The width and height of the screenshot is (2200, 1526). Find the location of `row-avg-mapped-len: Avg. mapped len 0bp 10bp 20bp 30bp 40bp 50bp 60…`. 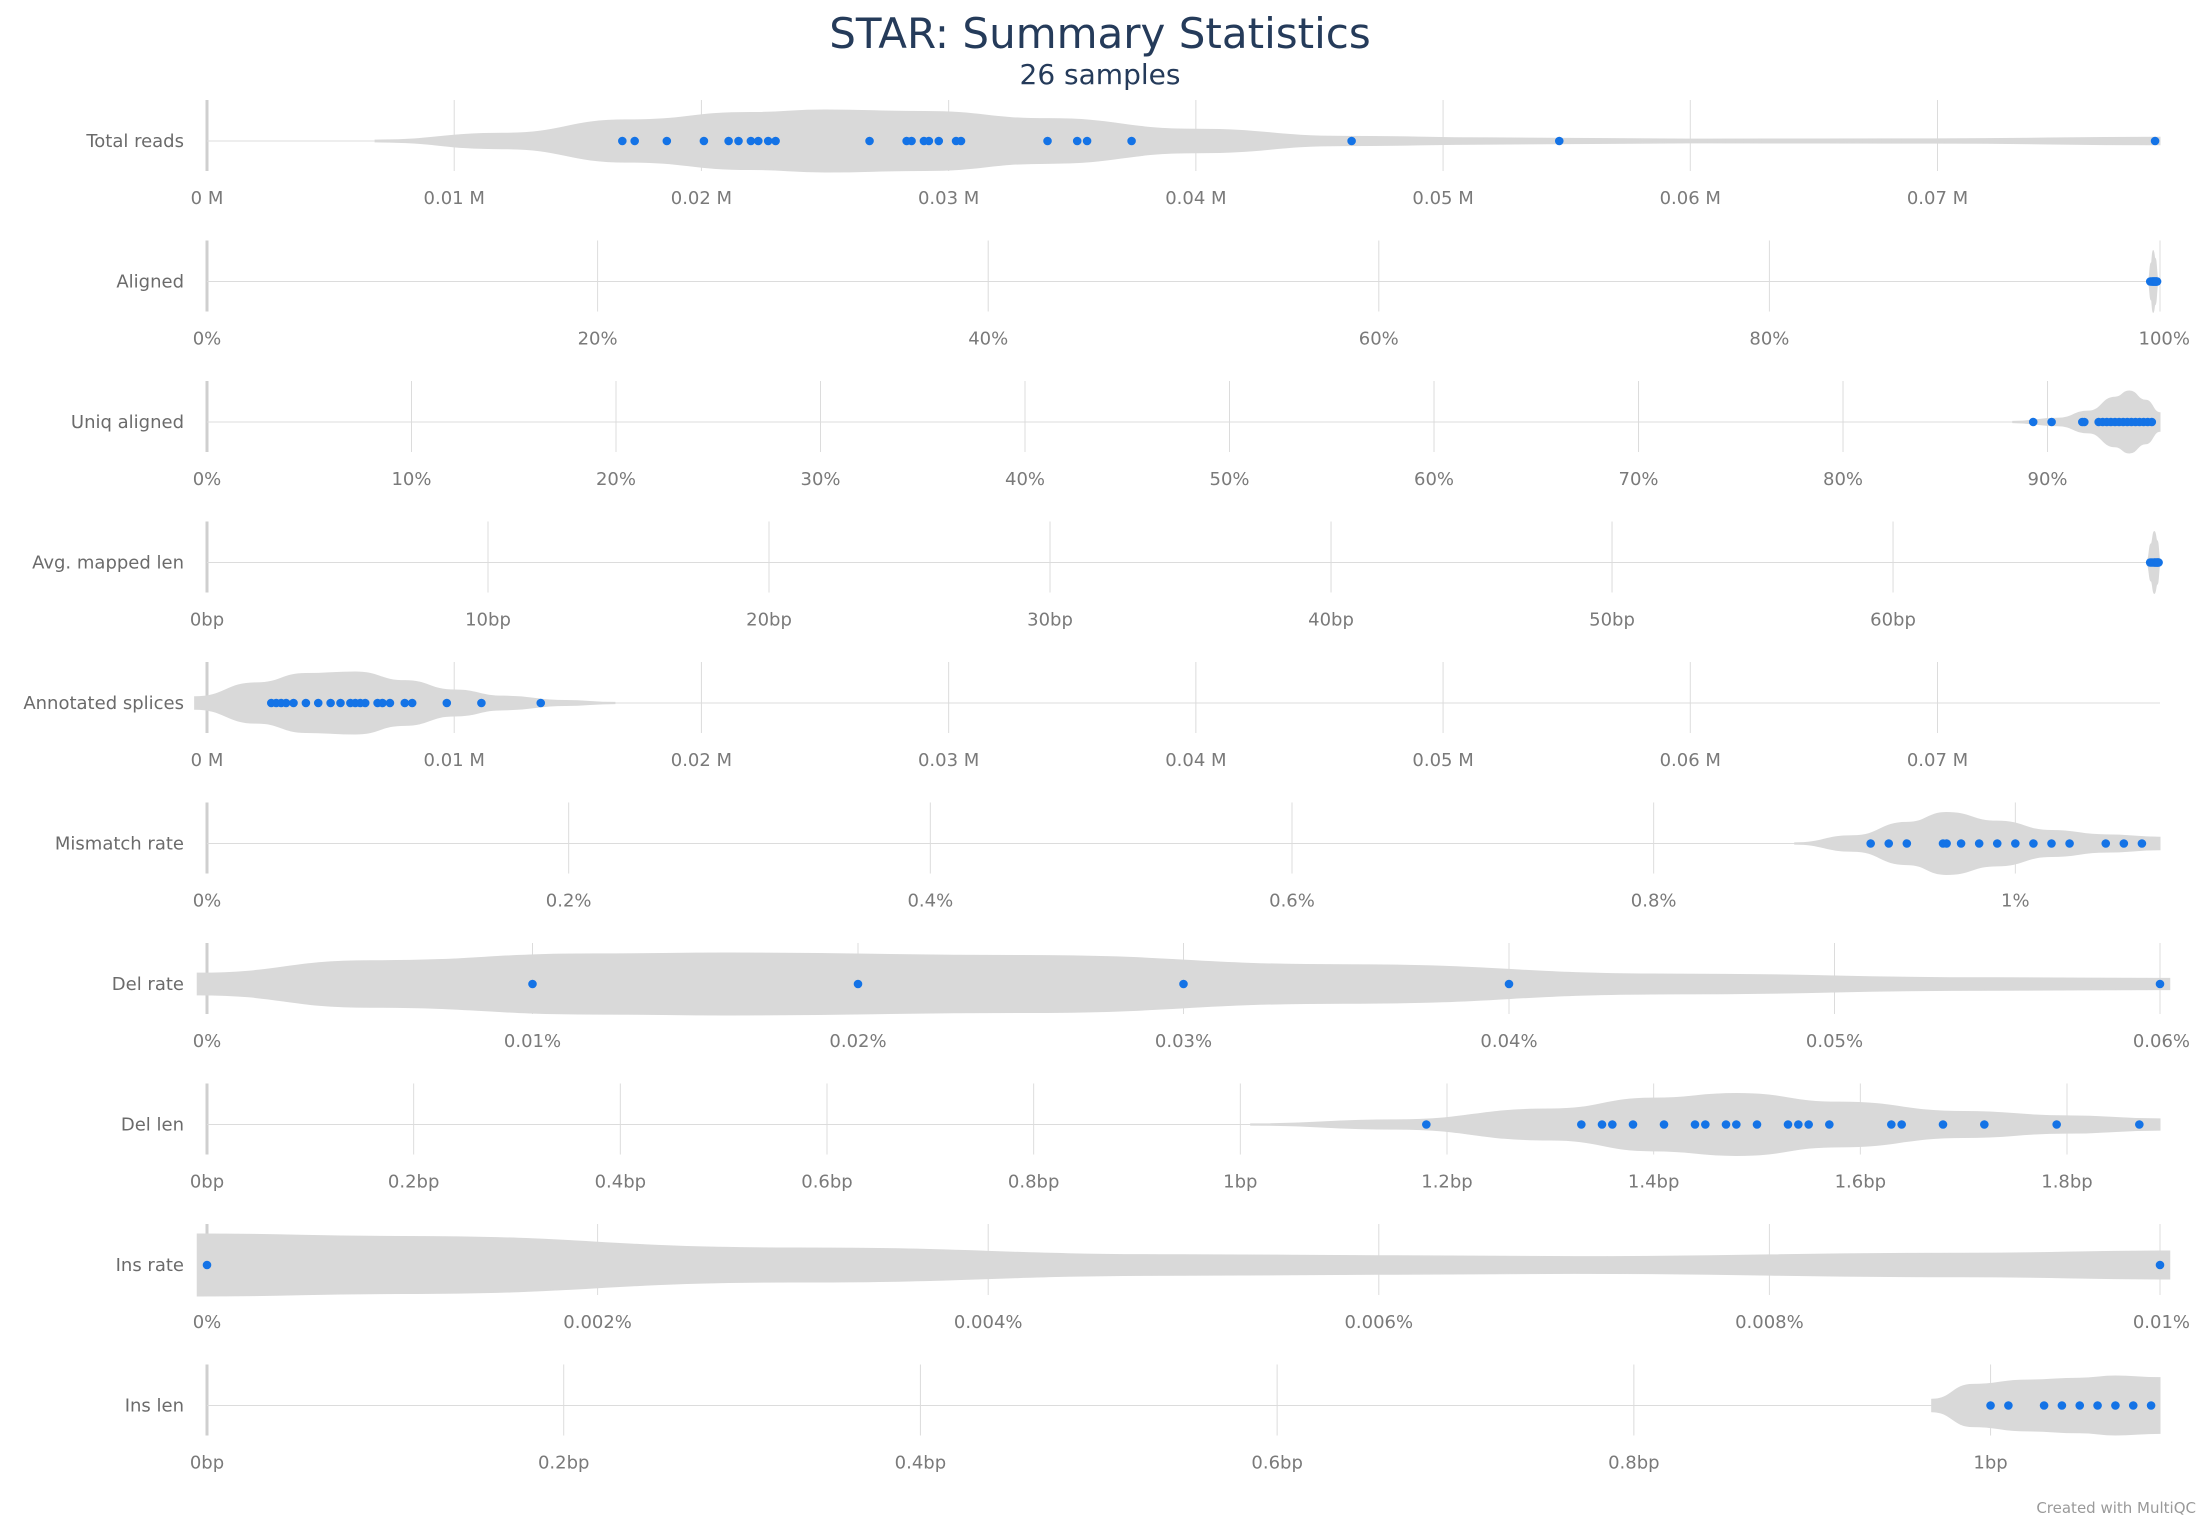

row-avg-mapped-len: Avg. mapped len 0bp 10bp 20bp 30bp 40bp 50bp 60… is located at coordinates (1097, 576).